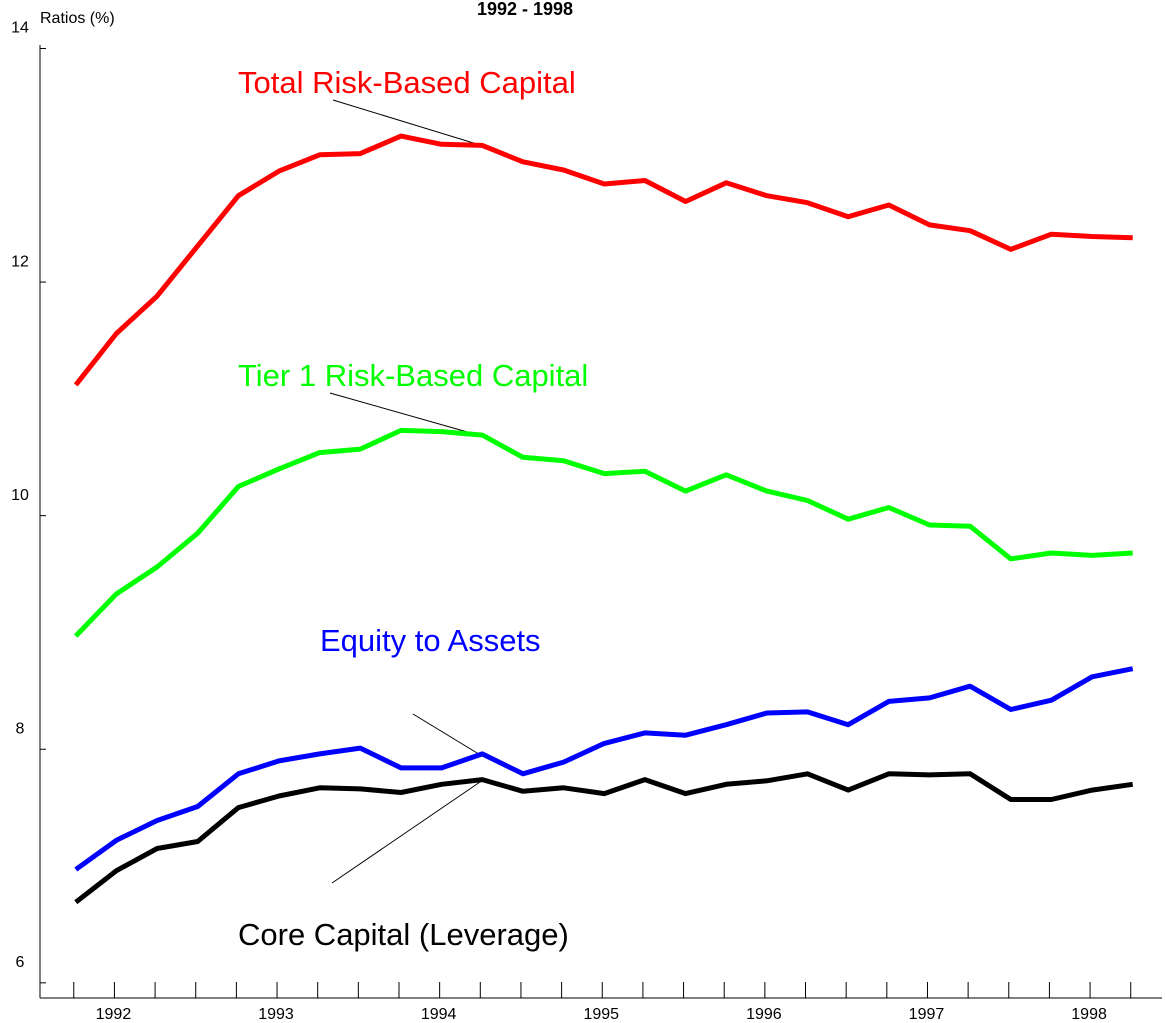 The image size is (1166, 1023). Describe the element at coordinates (601, 1014) in the screenshot. I see `x-tick-label: 1995` at that location.